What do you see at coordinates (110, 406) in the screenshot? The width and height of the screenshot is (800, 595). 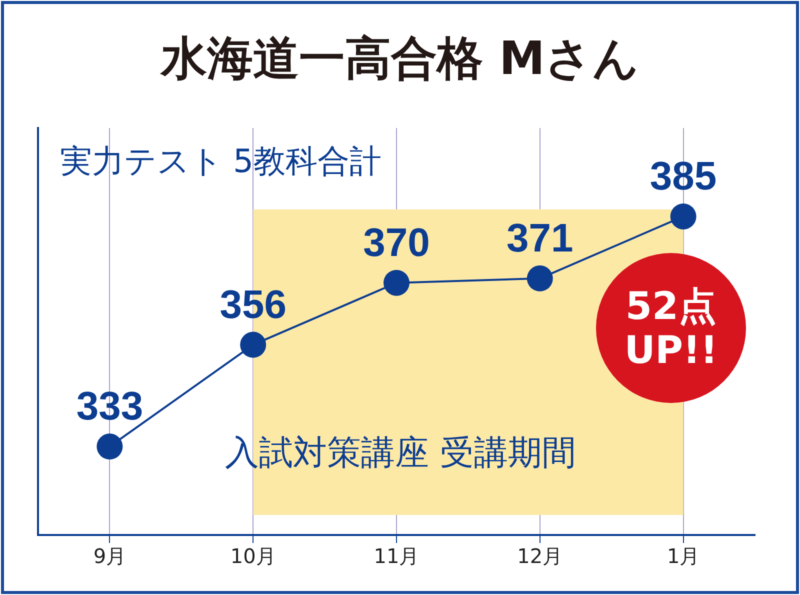 I see `data-label: 333` at bounding box center [110, 406].